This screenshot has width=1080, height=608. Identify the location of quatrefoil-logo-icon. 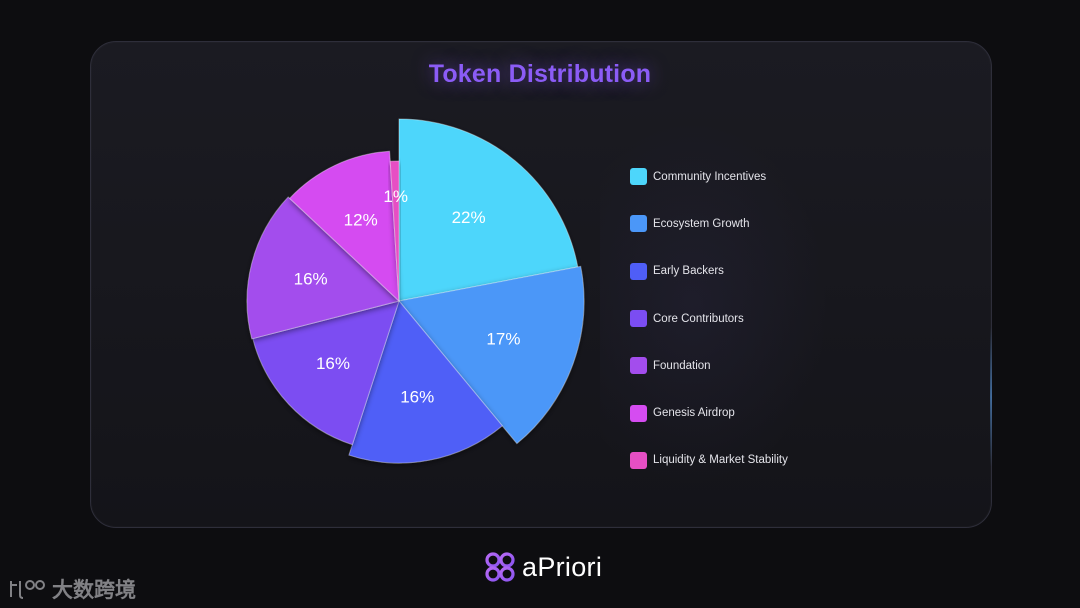
(500, 567).